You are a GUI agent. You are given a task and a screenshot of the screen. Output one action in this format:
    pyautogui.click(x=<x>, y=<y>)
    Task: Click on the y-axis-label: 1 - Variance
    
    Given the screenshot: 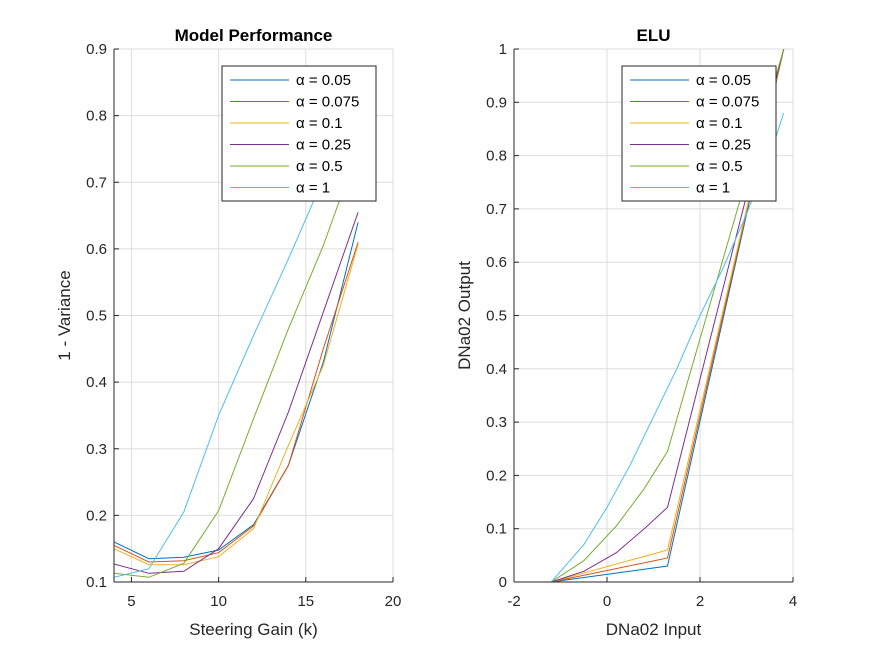 What is the action you would take?
    pyautogui.click(x=64, y=315)
    